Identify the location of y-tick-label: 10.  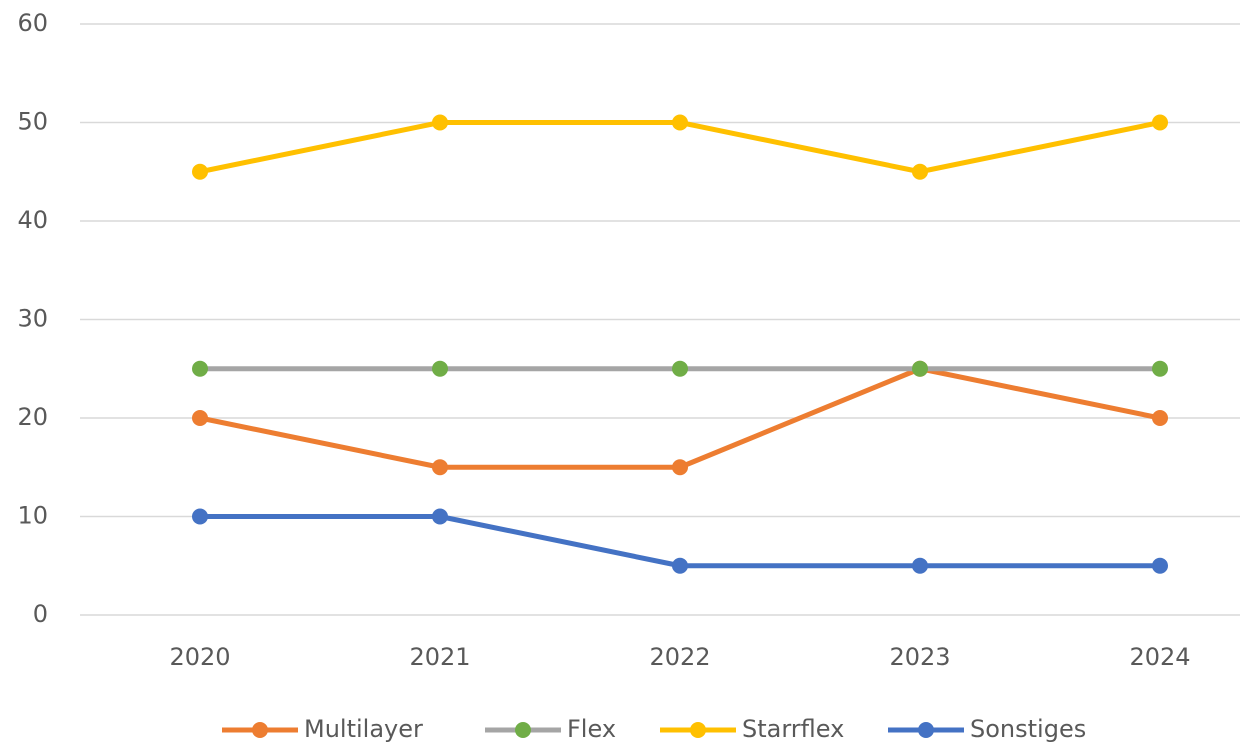
(32, 516).